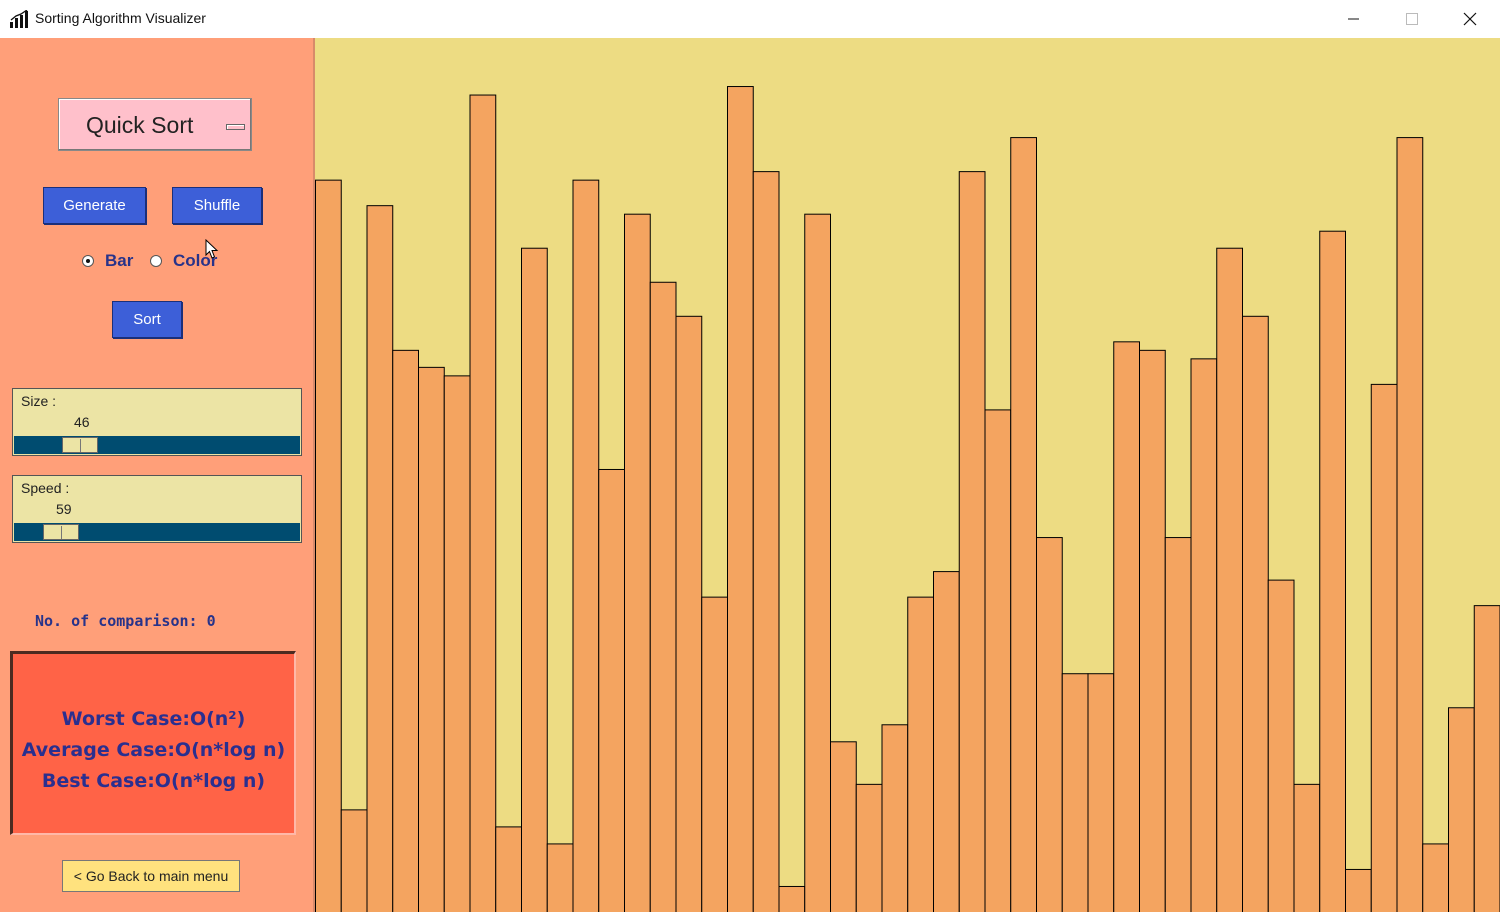 This screenshot has width=1500, height=912. I want to click on mouse-pointer-icon, so click(212, 249).